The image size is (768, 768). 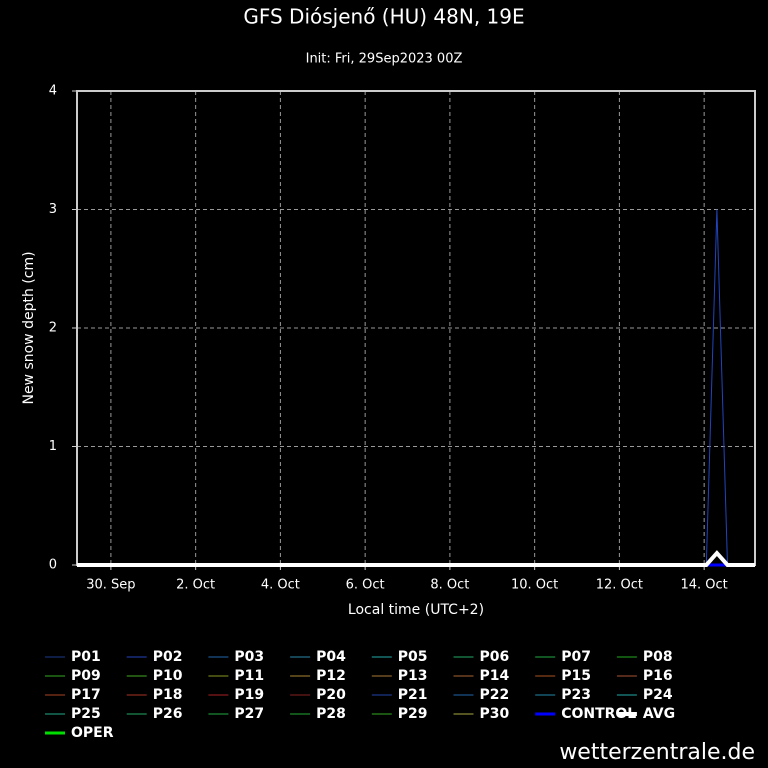 What do you see at coordinates (495, 714) in the screenshot?
I see `legend-label: P30` at bounding box center [495, 714].